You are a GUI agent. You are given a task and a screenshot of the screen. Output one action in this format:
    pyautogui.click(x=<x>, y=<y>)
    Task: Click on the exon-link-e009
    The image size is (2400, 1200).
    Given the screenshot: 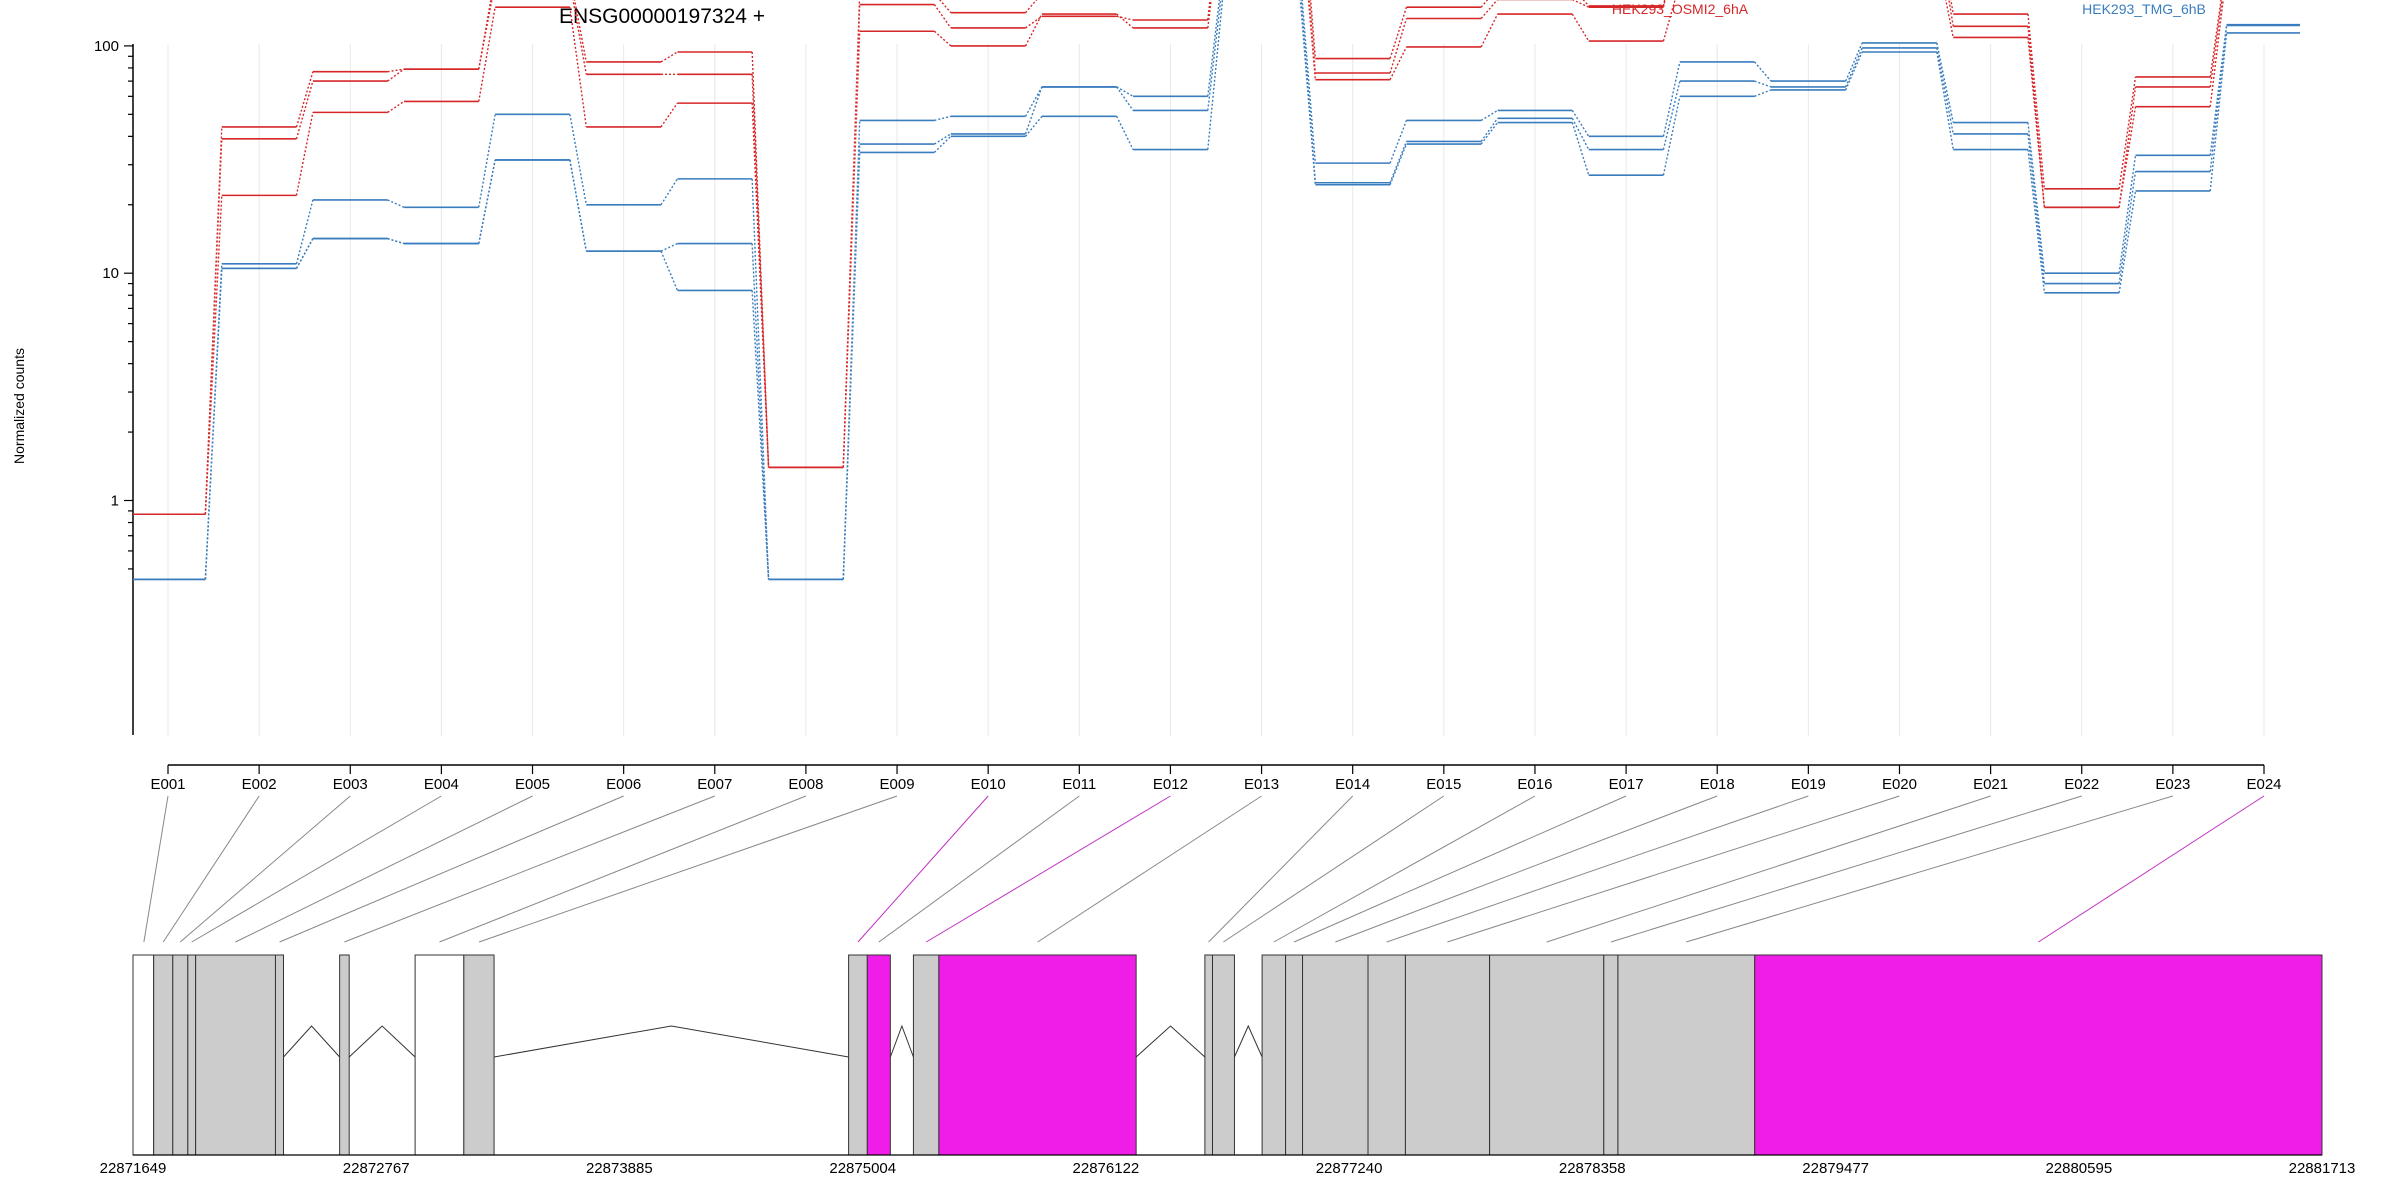 What is the action you would take?
    pyautogui.click(x=688, y=869)
    